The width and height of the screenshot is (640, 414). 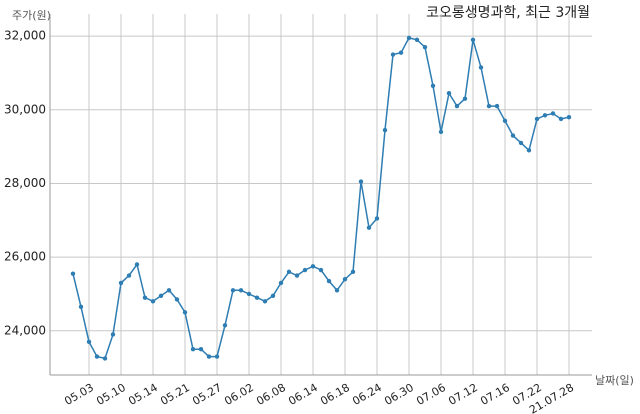 What do you see at coordinates (25, 183) in the screenshot?
I see `y-tick-label: 28,000` at bounding box center [25, 183].